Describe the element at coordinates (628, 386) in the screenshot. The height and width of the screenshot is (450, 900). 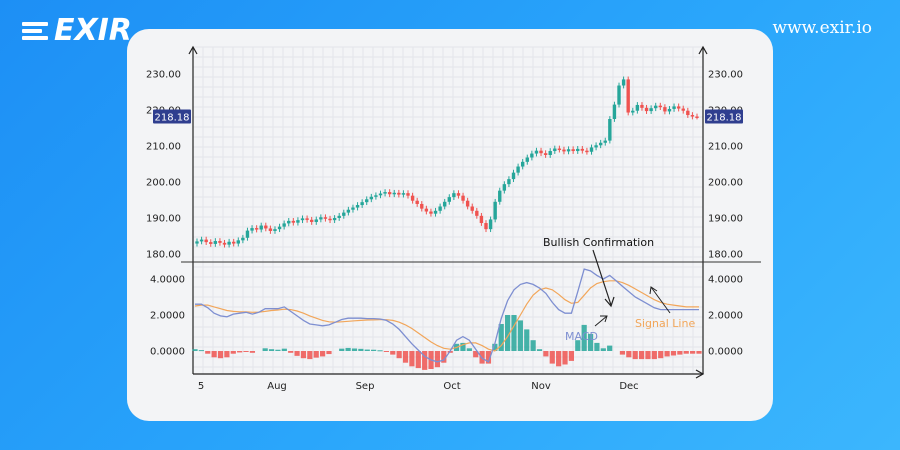
I see `x-tick-label: Dec` at that location.